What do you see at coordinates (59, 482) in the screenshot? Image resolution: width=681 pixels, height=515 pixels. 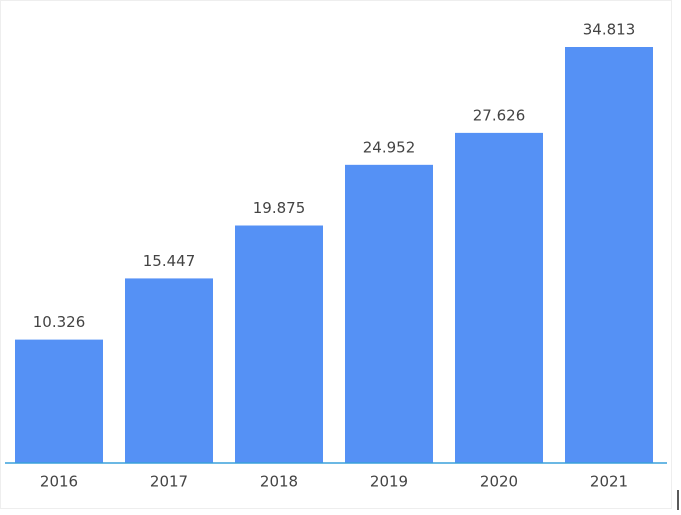 I see `x-tick-label: 2016` at bounding box center [59, 482].